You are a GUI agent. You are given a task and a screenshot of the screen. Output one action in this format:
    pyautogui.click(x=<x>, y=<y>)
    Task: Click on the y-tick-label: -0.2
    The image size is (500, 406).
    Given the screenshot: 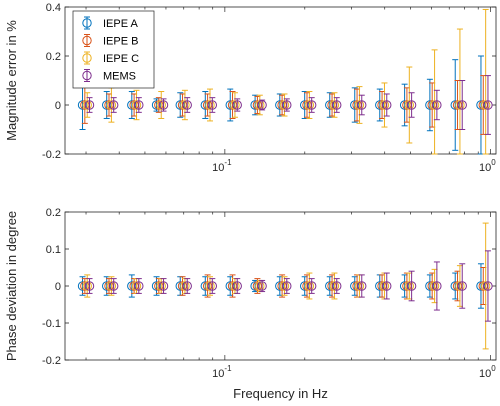 What is the action you would take?
    pyautogui.click(x=51, y=155)
    